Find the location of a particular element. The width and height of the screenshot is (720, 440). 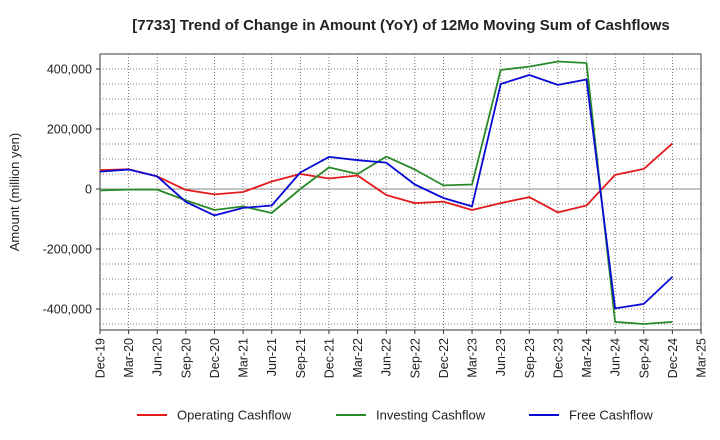

x-tick-label: Sep-24 is located at coordinates (644, 358).